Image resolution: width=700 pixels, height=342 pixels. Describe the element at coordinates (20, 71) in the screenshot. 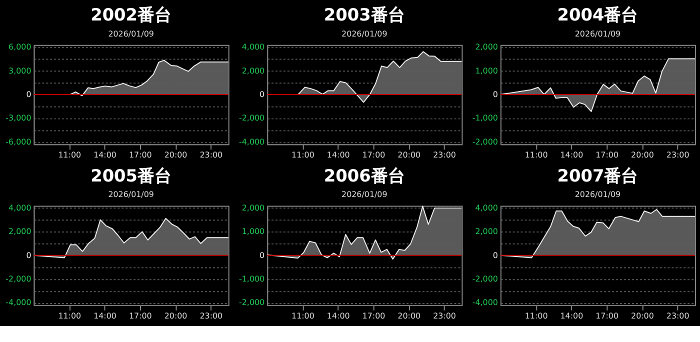

I see `y-tick-label: 3,000` at that location.